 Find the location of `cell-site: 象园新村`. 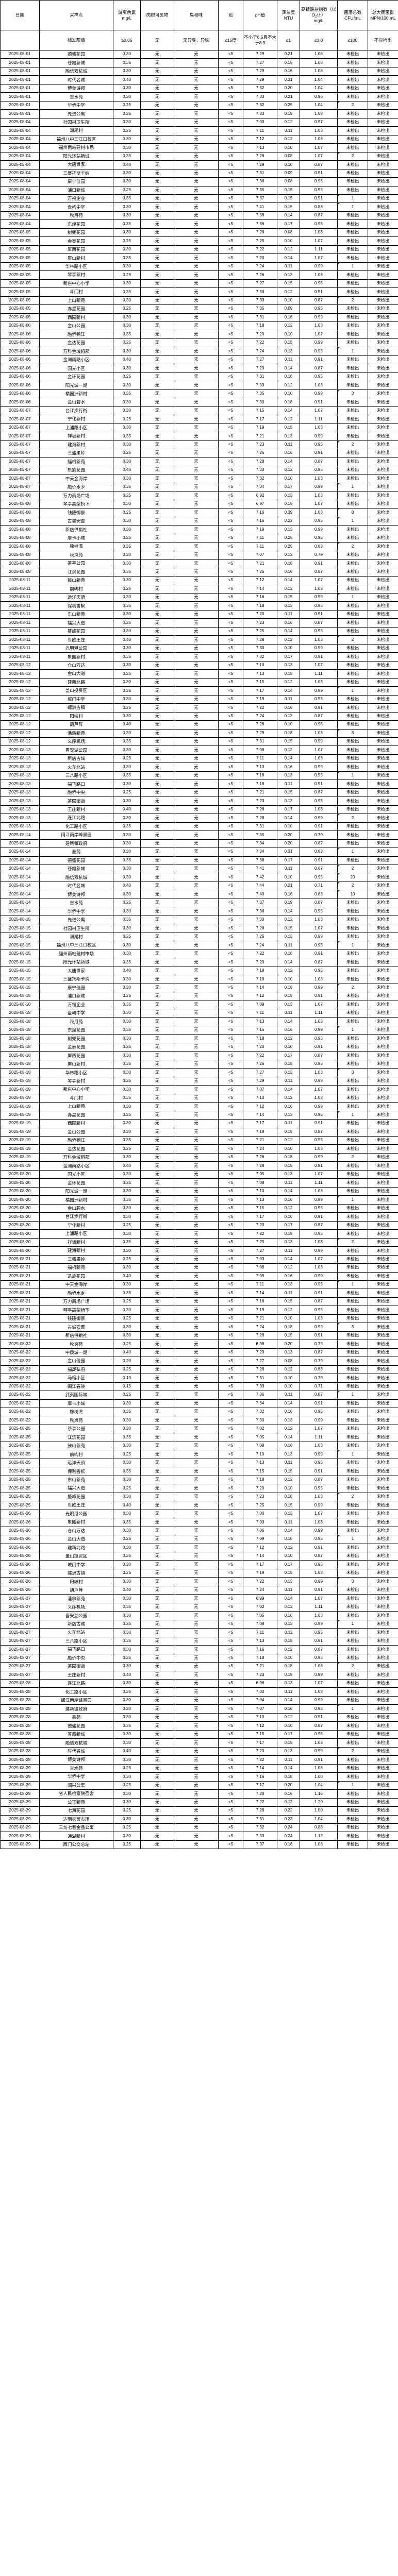

cell-site: 象园新村 is located at coordinates (76, 1522).